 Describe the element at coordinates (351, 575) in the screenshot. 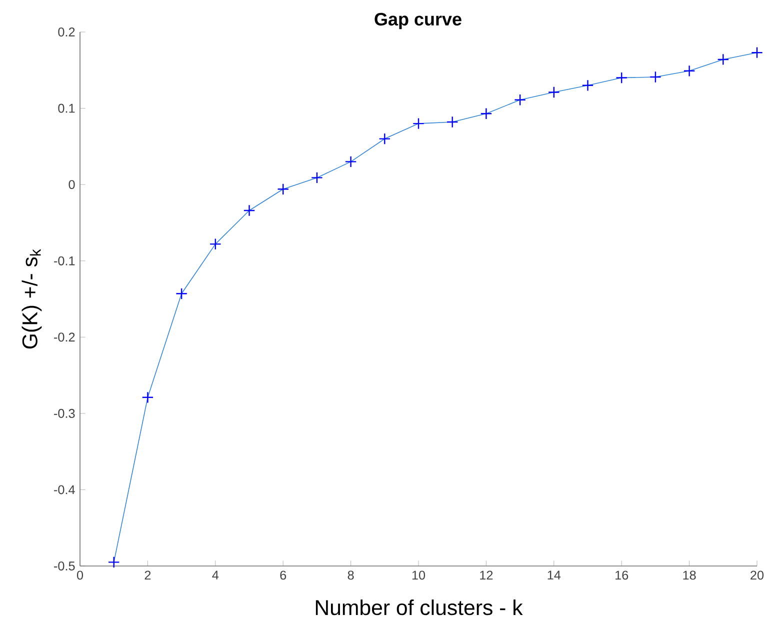

I see `x-tick-label: 8` at that location.